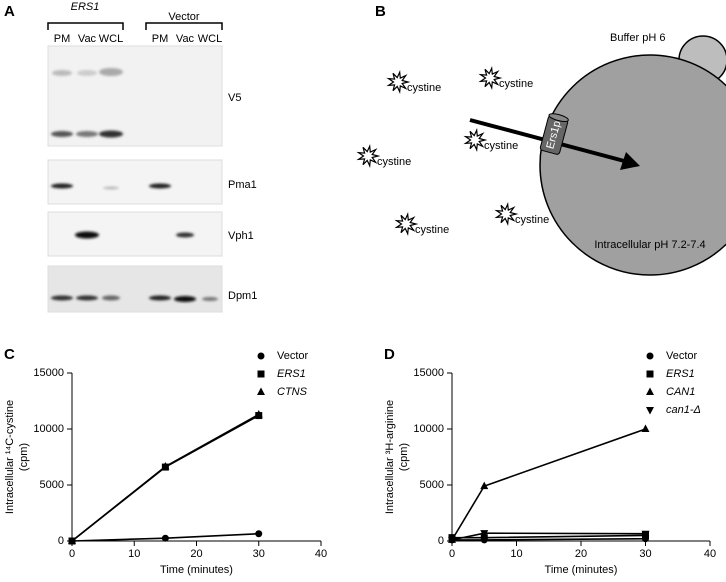 This screenshot has height=582, width=726. What do you see at coordinates (380, 11) in the screenshot?
I see `panel-label: B` at bounding box center [380, 11].